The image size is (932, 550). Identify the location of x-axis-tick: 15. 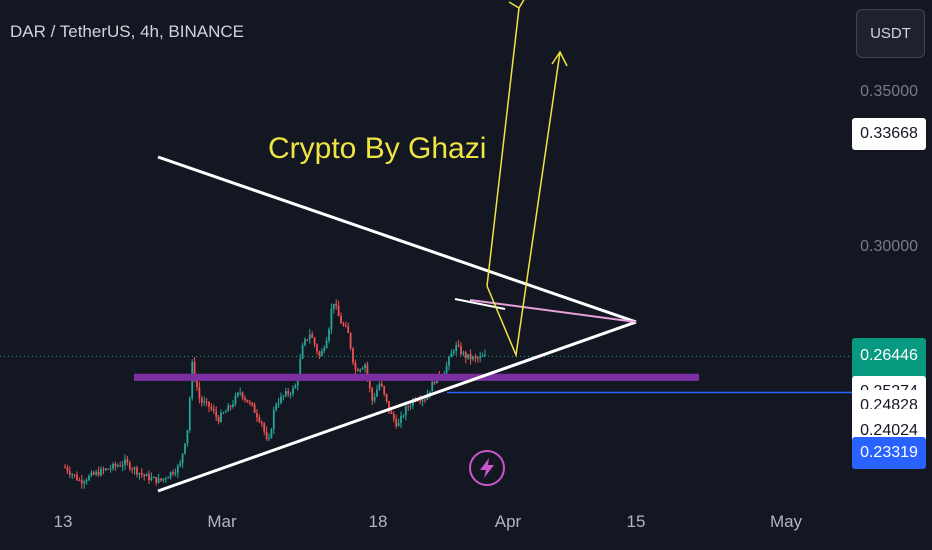
(636, 521).